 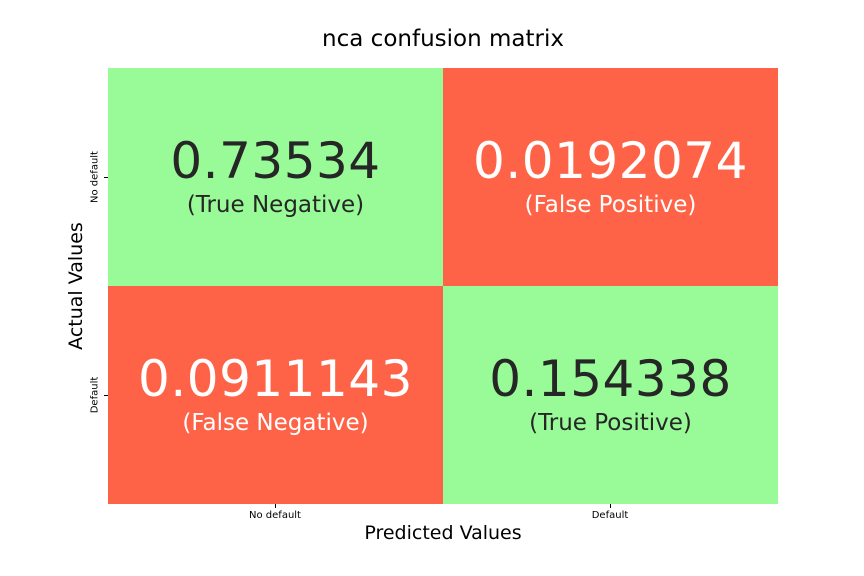 I want to click on y-tick-label: Default, so click(x=95, y=395).